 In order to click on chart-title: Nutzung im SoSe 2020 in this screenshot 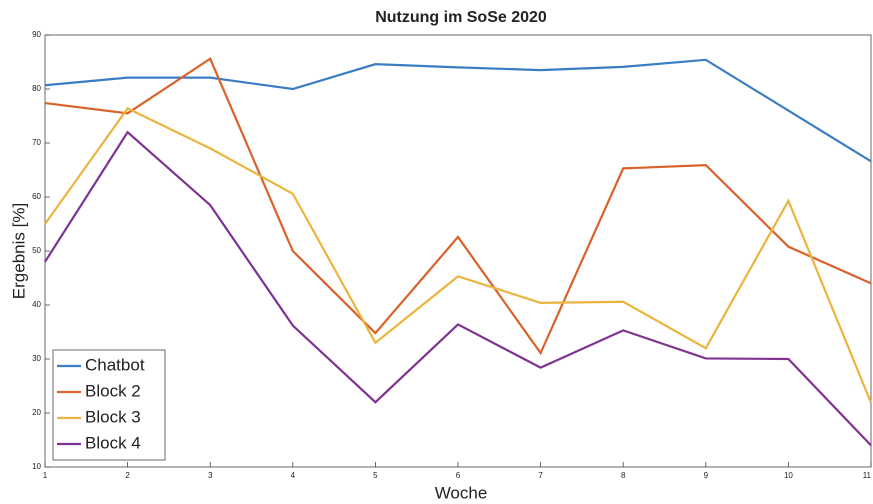, I will do `click(461, 17)`.